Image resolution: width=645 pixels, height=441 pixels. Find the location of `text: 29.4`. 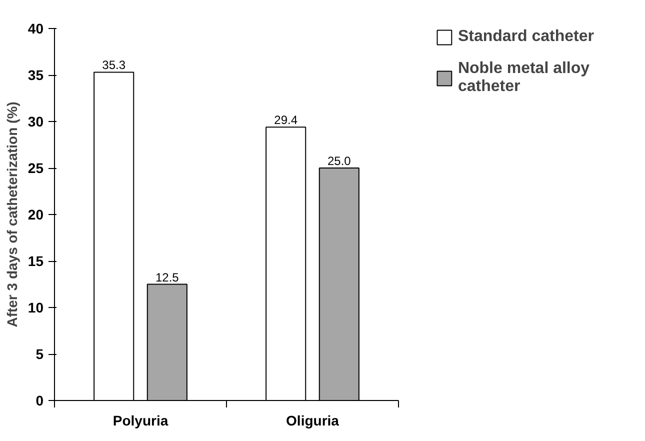

text: 29.4 is located at coordinates (286, 120).